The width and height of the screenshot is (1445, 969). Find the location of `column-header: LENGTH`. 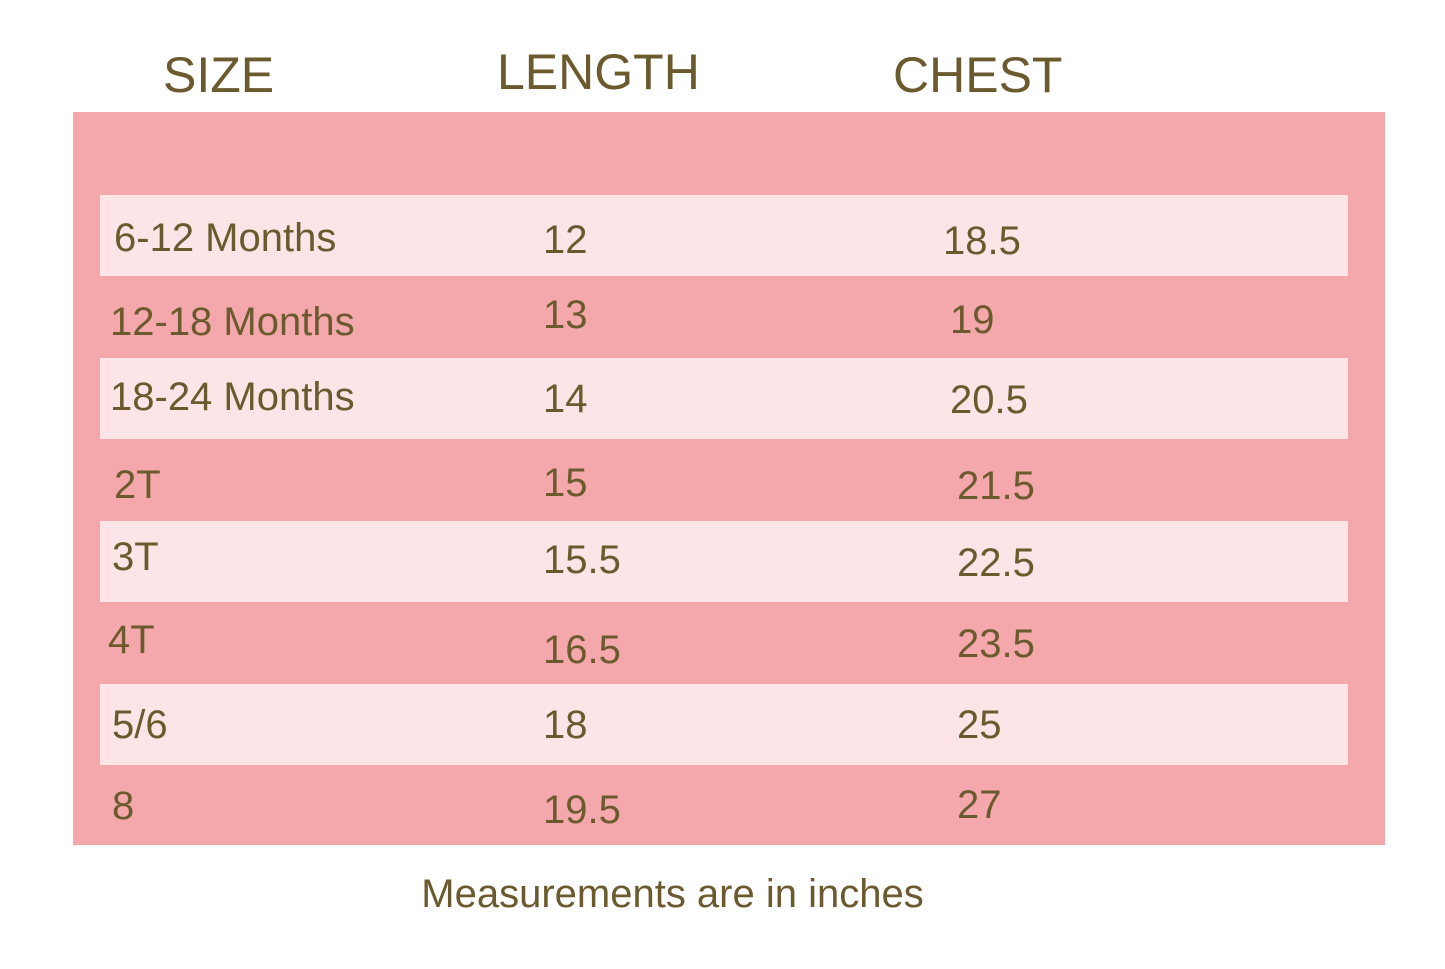

column-header: LENGTH is located at coordinates (598, 72).